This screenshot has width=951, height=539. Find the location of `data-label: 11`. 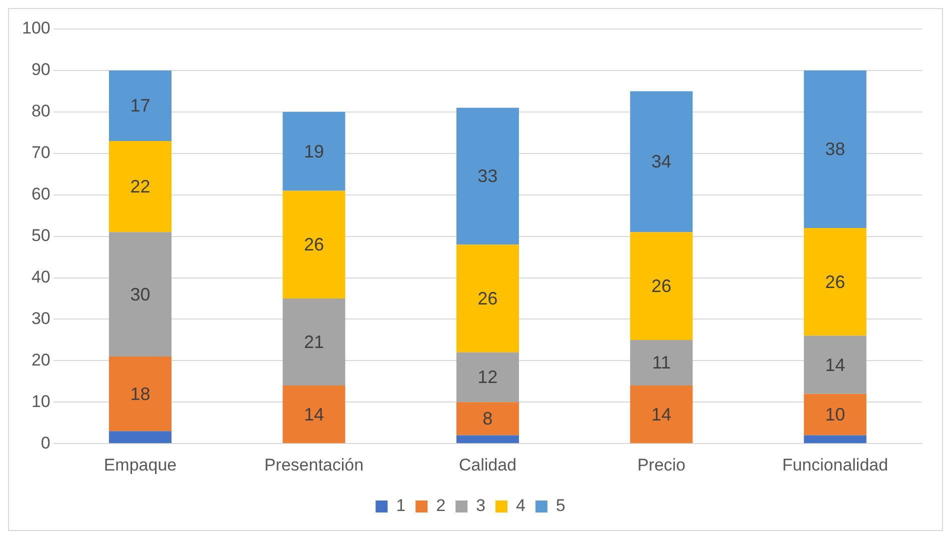

data-label: 11 is located at coordinates (661, 362).